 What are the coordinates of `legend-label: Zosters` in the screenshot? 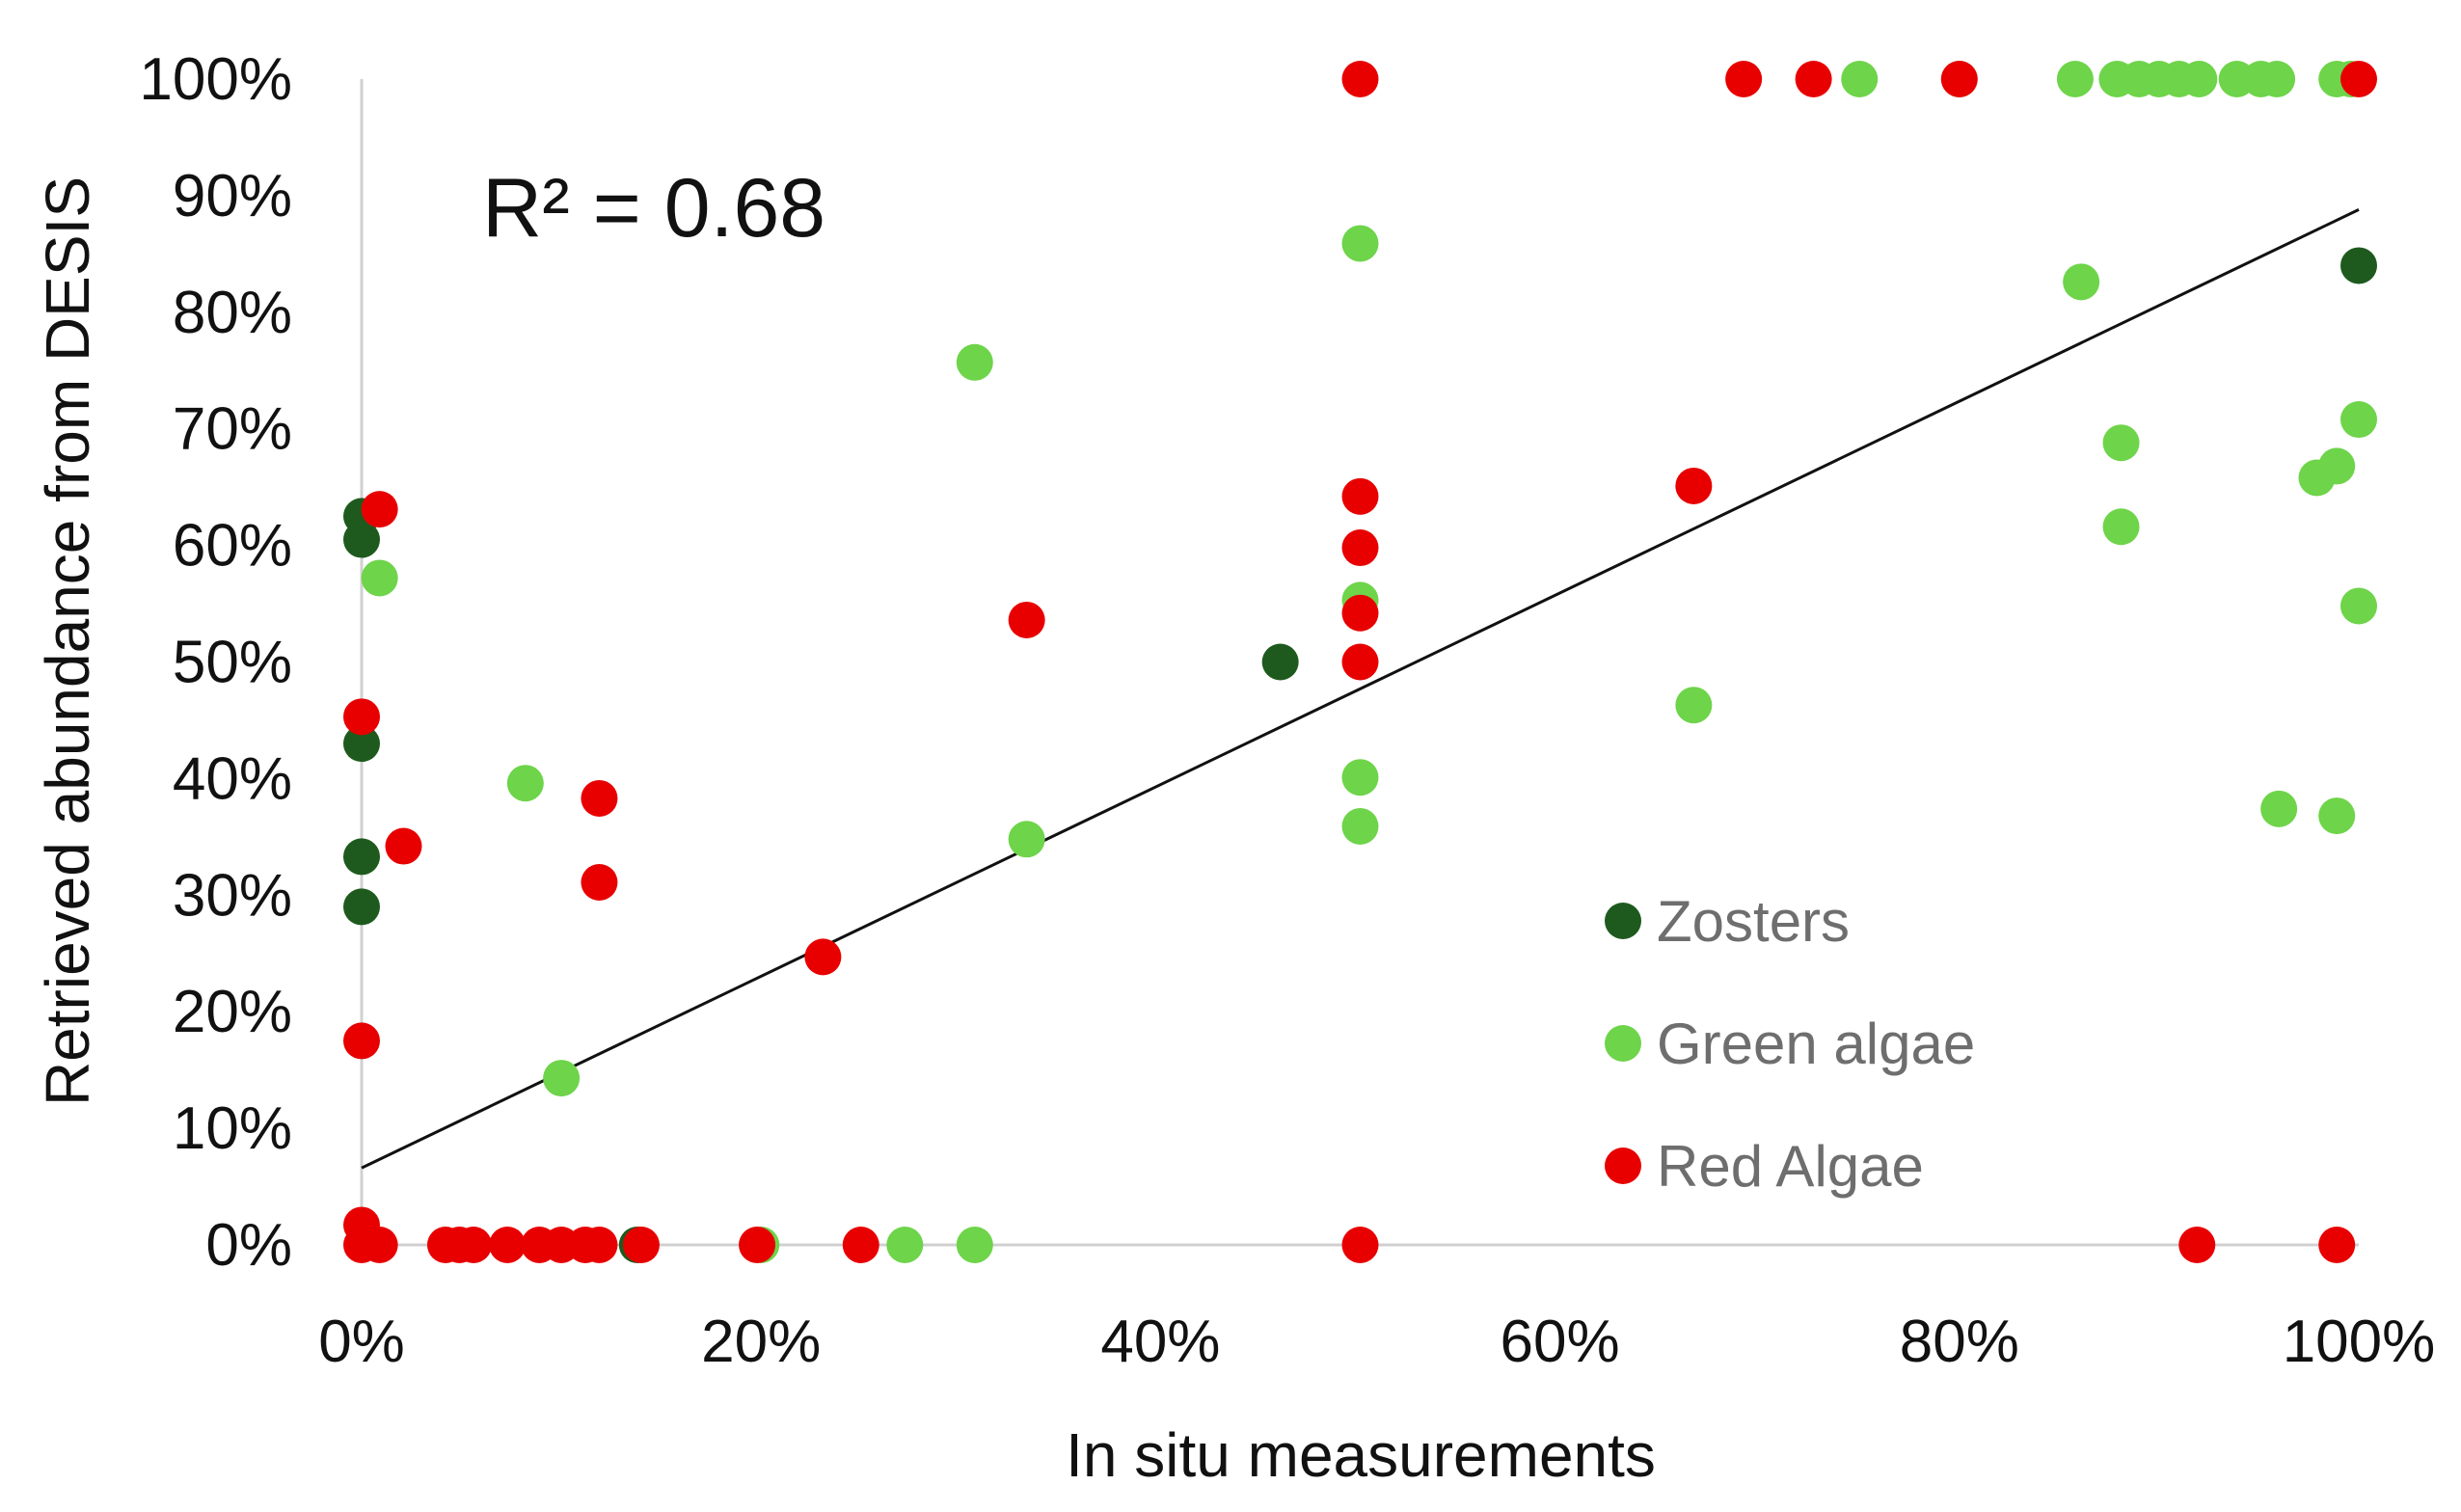 It's located at (1753, 921).